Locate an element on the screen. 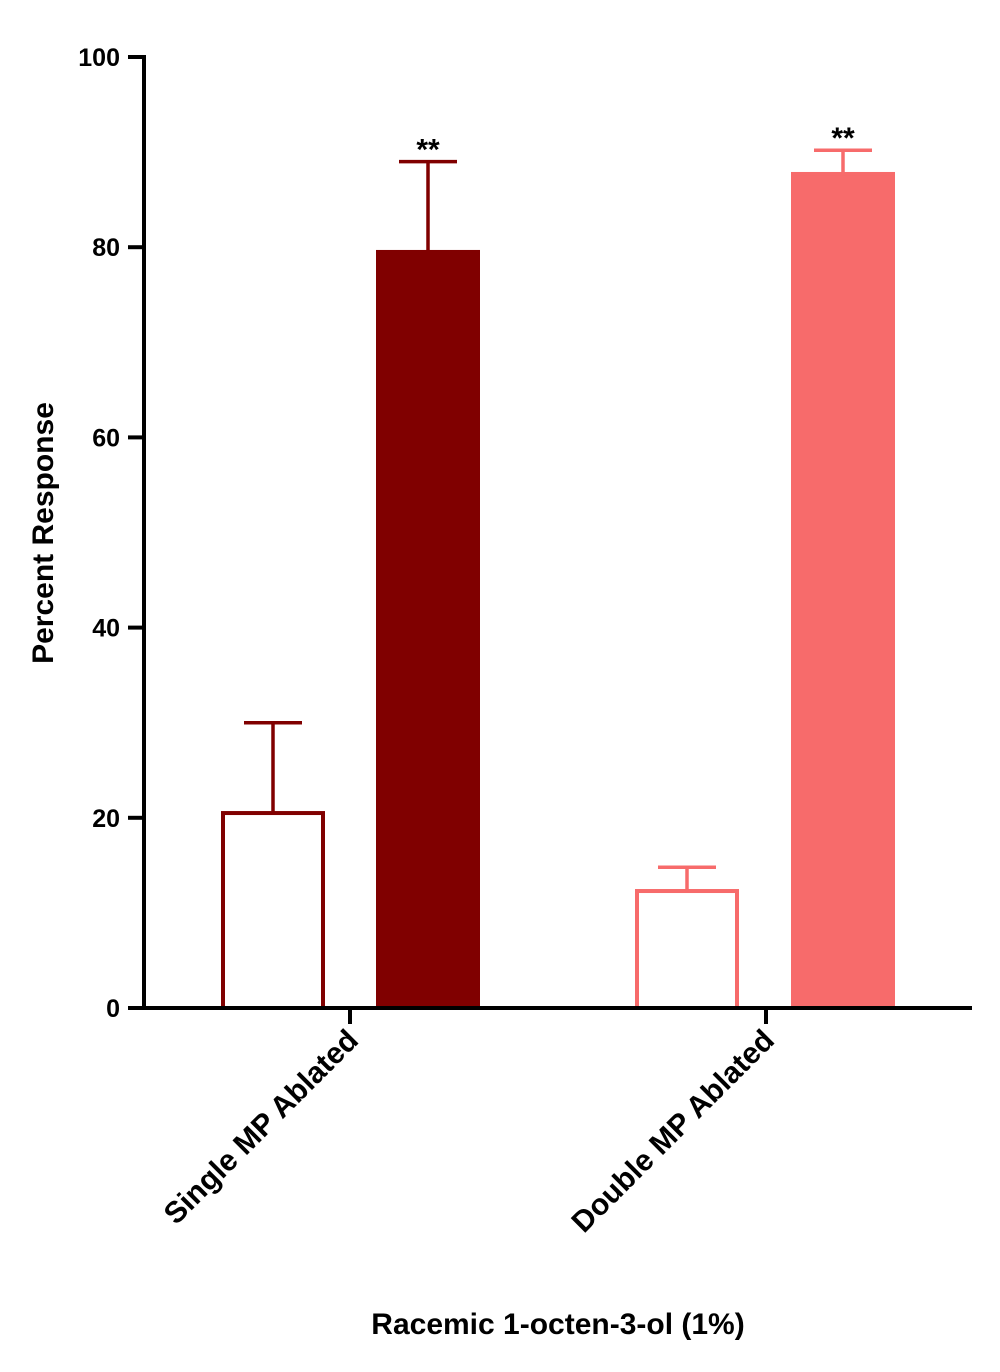 This screenshot has height=1372, width=1000. x-axis-title: Racemic 1-octen-3-ol (1%) is located at coordinates (557, 1324).